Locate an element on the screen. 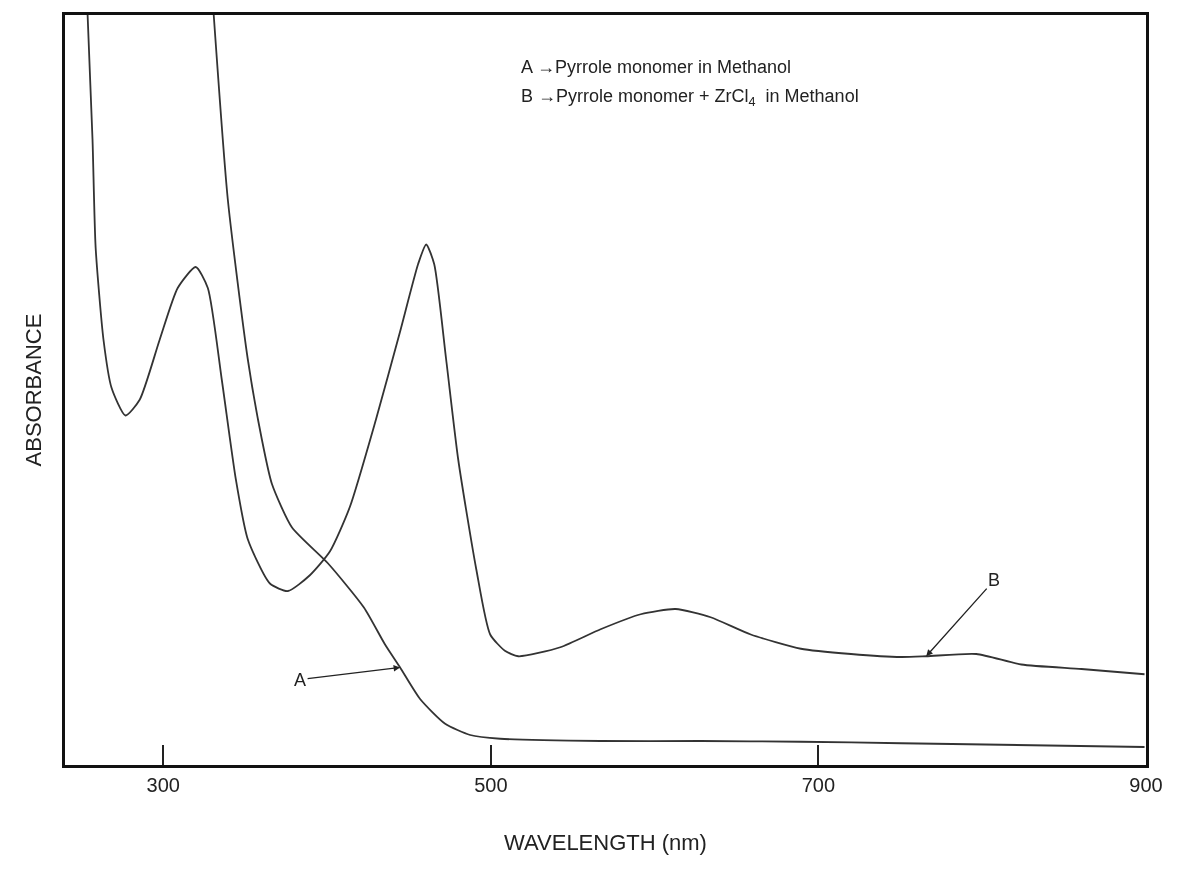 The image size is (1186, 880). annotation: B →Pyrrole monomer + ZrCl$_{4}$ in Methanol is located at coordinates (690, 97).